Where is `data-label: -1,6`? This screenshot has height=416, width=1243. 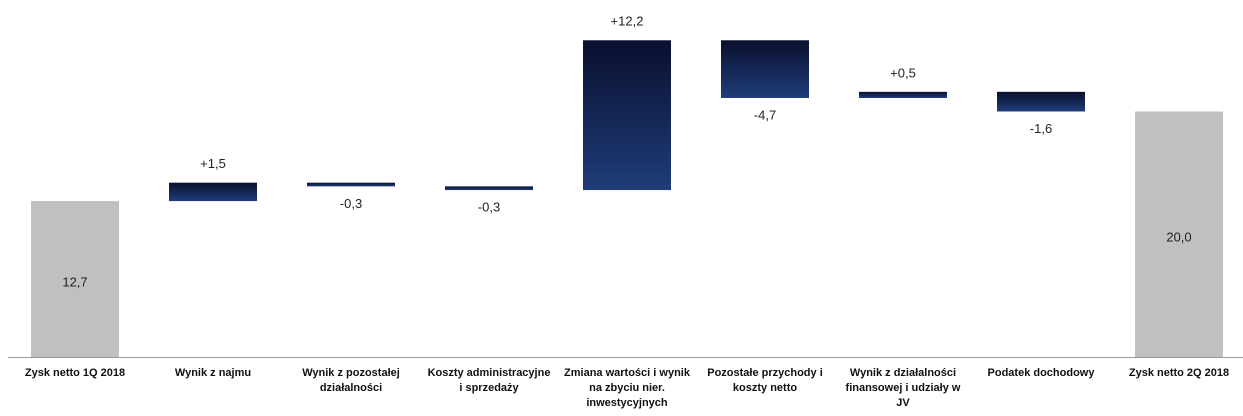 data-label: -1,6 is located at coordinates (1041, 128).